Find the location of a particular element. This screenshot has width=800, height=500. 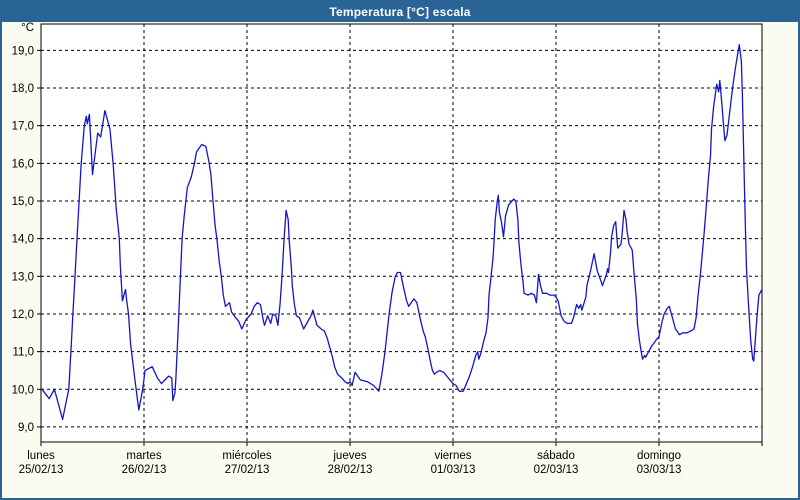

x-day-name-label: viernes is located at coordinates (452, 456).